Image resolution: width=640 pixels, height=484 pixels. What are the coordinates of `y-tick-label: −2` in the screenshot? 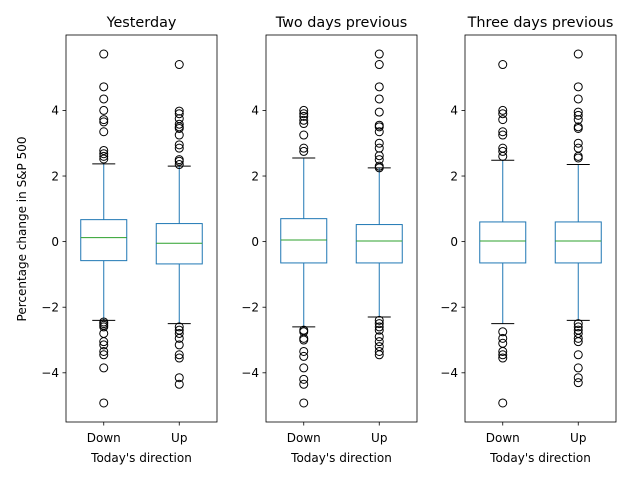 It's located at (250, 308).